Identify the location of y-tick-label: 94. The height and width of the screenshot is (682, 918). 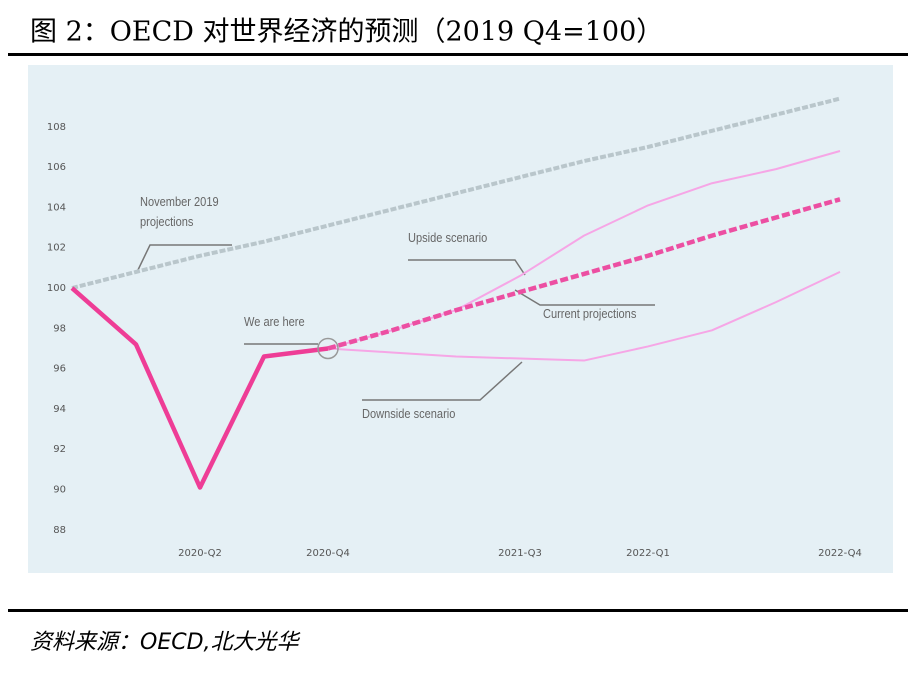
(59, 409).